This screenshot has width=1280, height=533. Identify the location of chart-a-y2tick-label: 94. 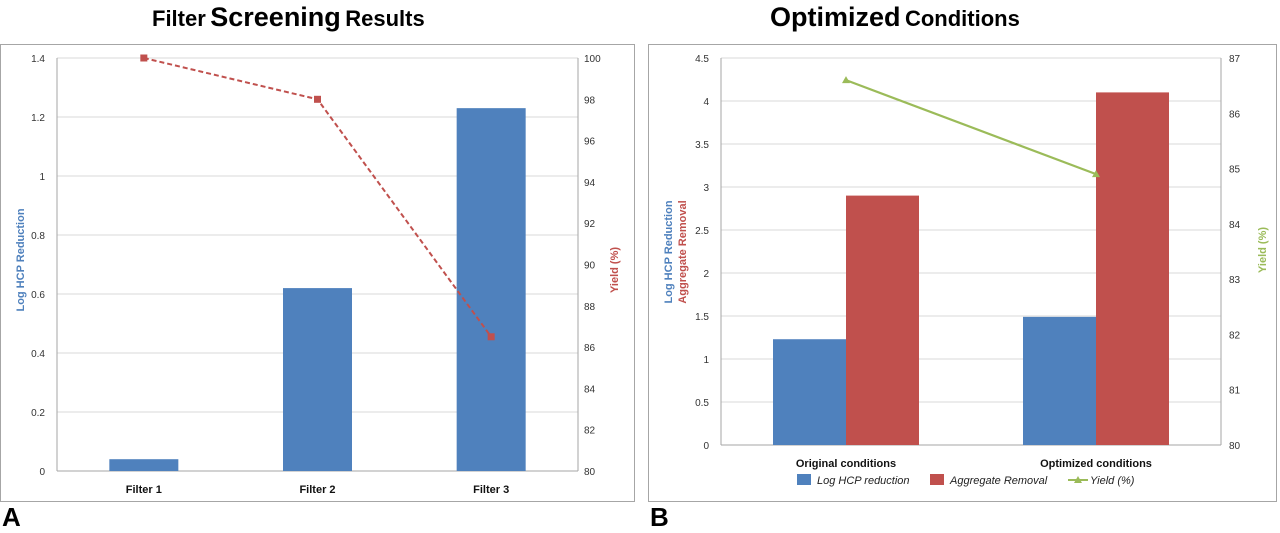
(590, 183).